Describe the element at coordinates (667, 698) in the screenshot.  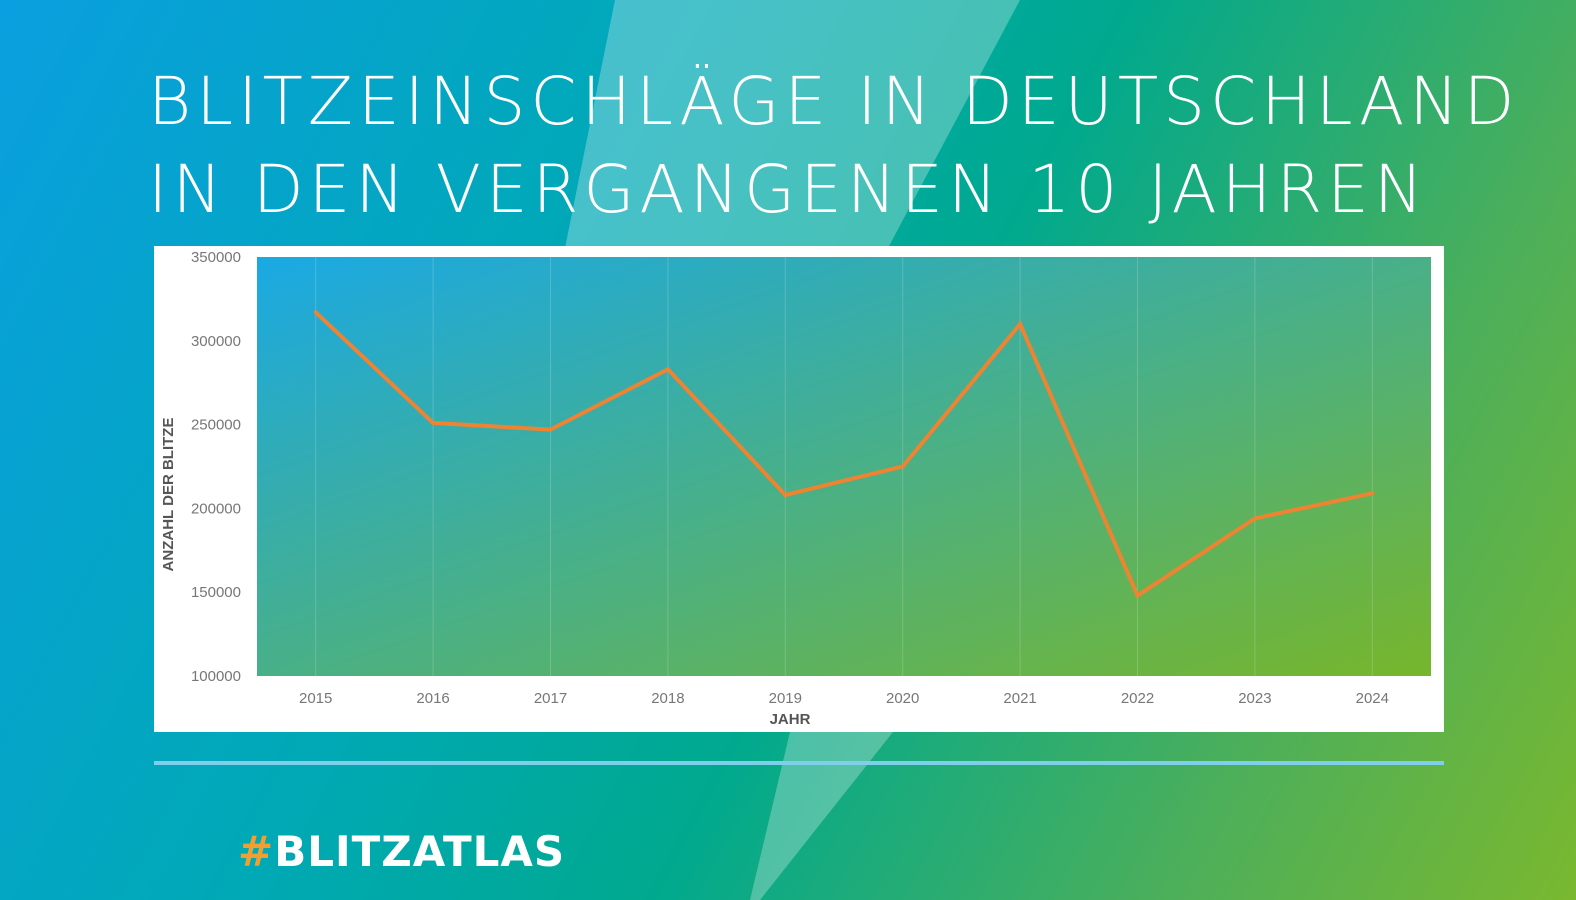
I see `x-tick-label: 2018` at that location.